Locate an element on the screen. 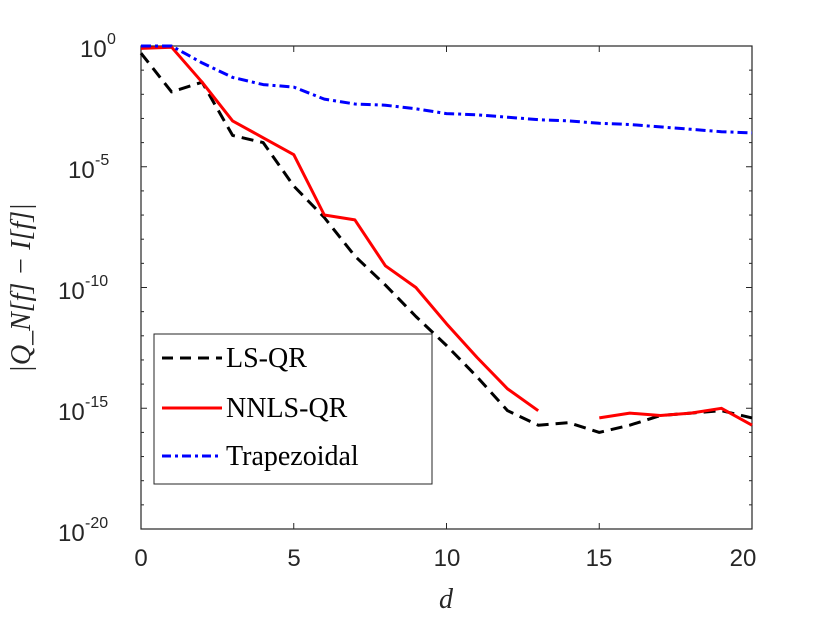  y-tick-exp-4: -20 is located at coordinates (96, 523).